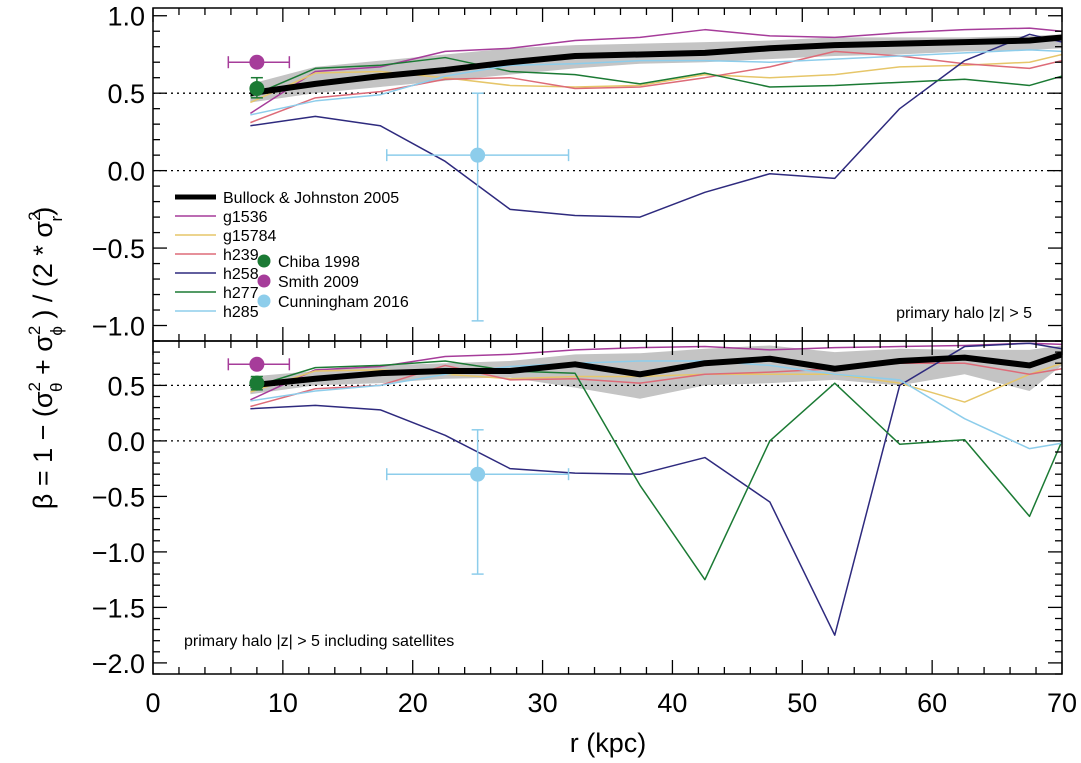  What do you see at coordinates (126, 17) in the screenshot?
I see `y-tick-label: 1.0` at bounding box center [126, 17].